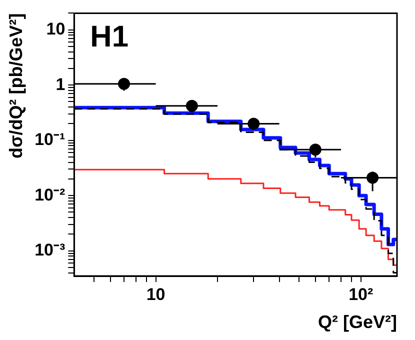 This screenshot has width=415, height=340. Describe the element at coordinates (50, 194) in the screenshot. I see `y-tick-label: 10⁻²` at that location.